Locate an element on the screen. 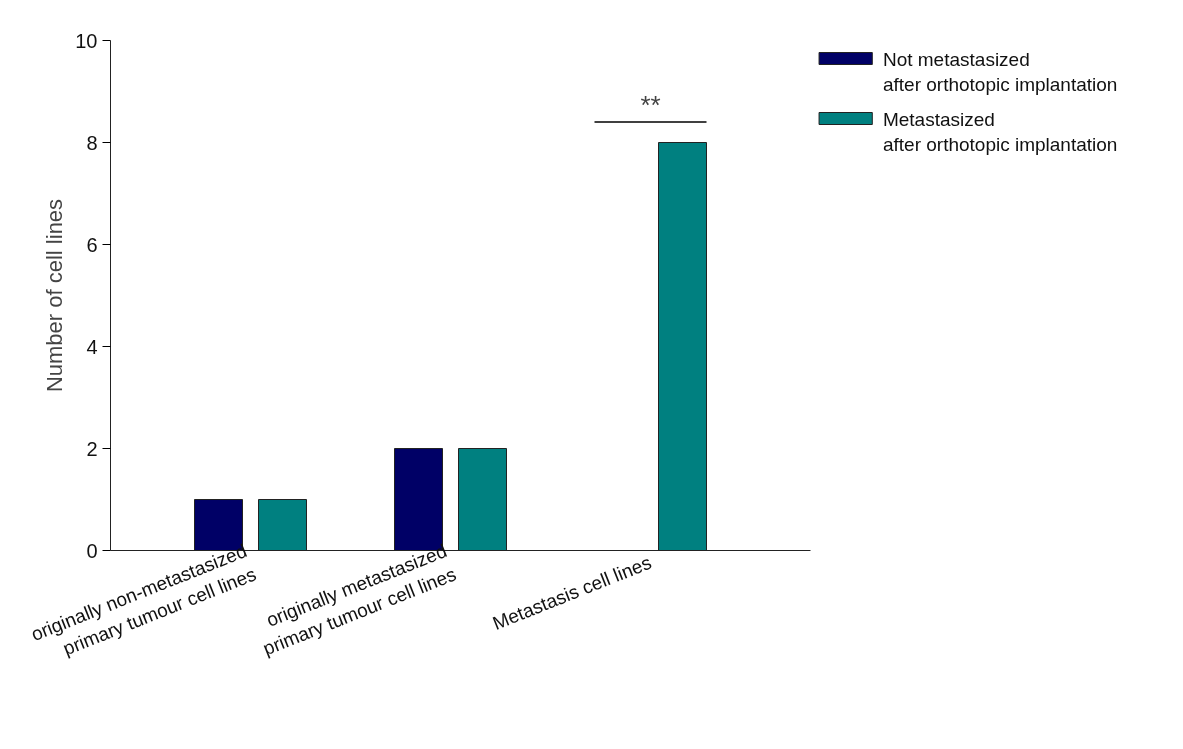 The height and width of the screenshot is (749, 1183). y-tick-label: 6 is located at coordinates (92, 244).